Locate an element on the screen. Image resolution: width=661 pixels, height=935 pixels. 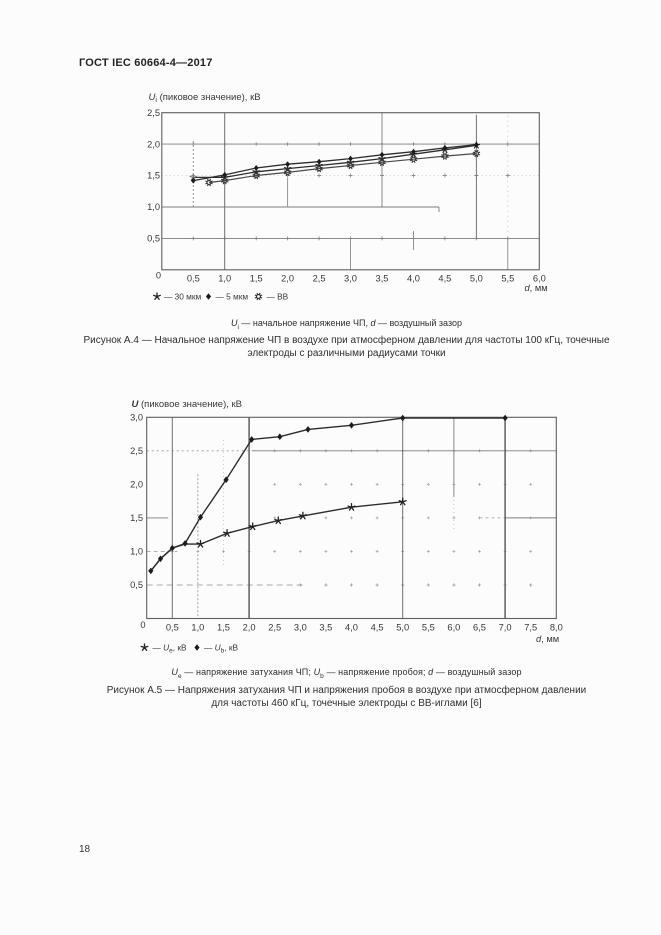
svg-text: — ВВ is located at coordinates (278, 297).